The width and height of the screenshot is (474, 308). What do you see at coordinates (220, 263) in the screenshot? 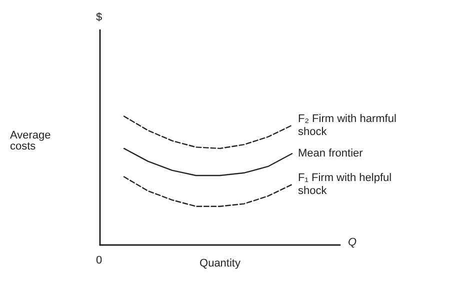
I see `x-axis-title: Quantity` at bounding box center [220, 263].